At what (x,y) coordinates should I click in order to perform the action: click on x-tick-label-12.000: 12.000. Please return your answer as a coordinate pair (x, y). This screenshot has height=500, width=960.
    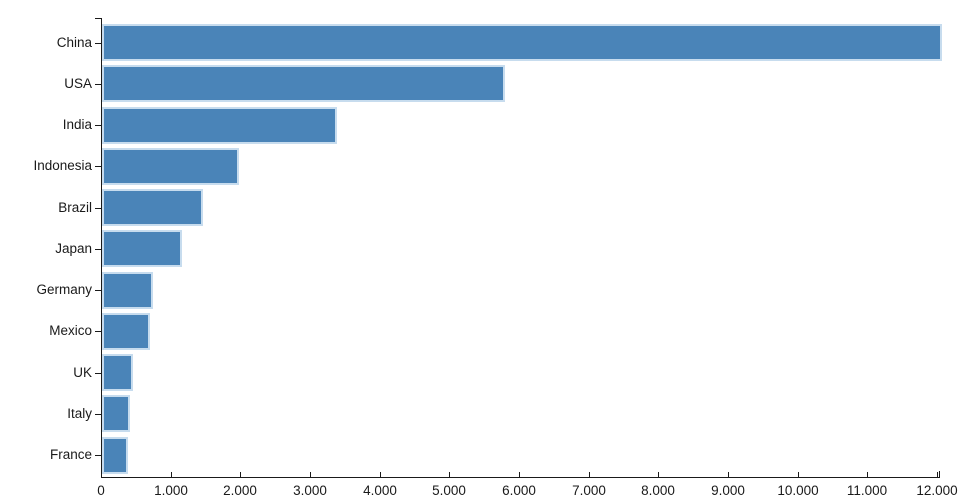
    Looking at the image, I should click on (937, 490).